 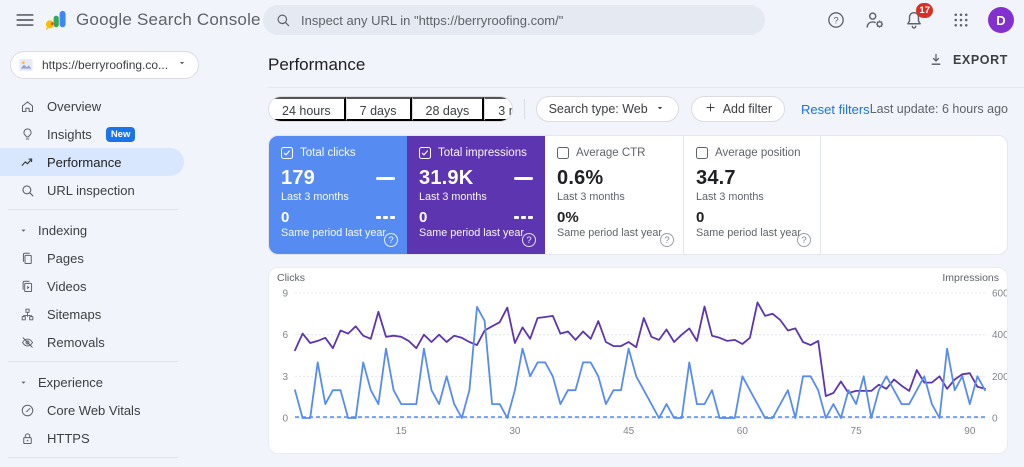 What do you see at coordinates (857, 431) in the screenshot?
I see `x-tick-label: 75` at bounding box center [857, 431].